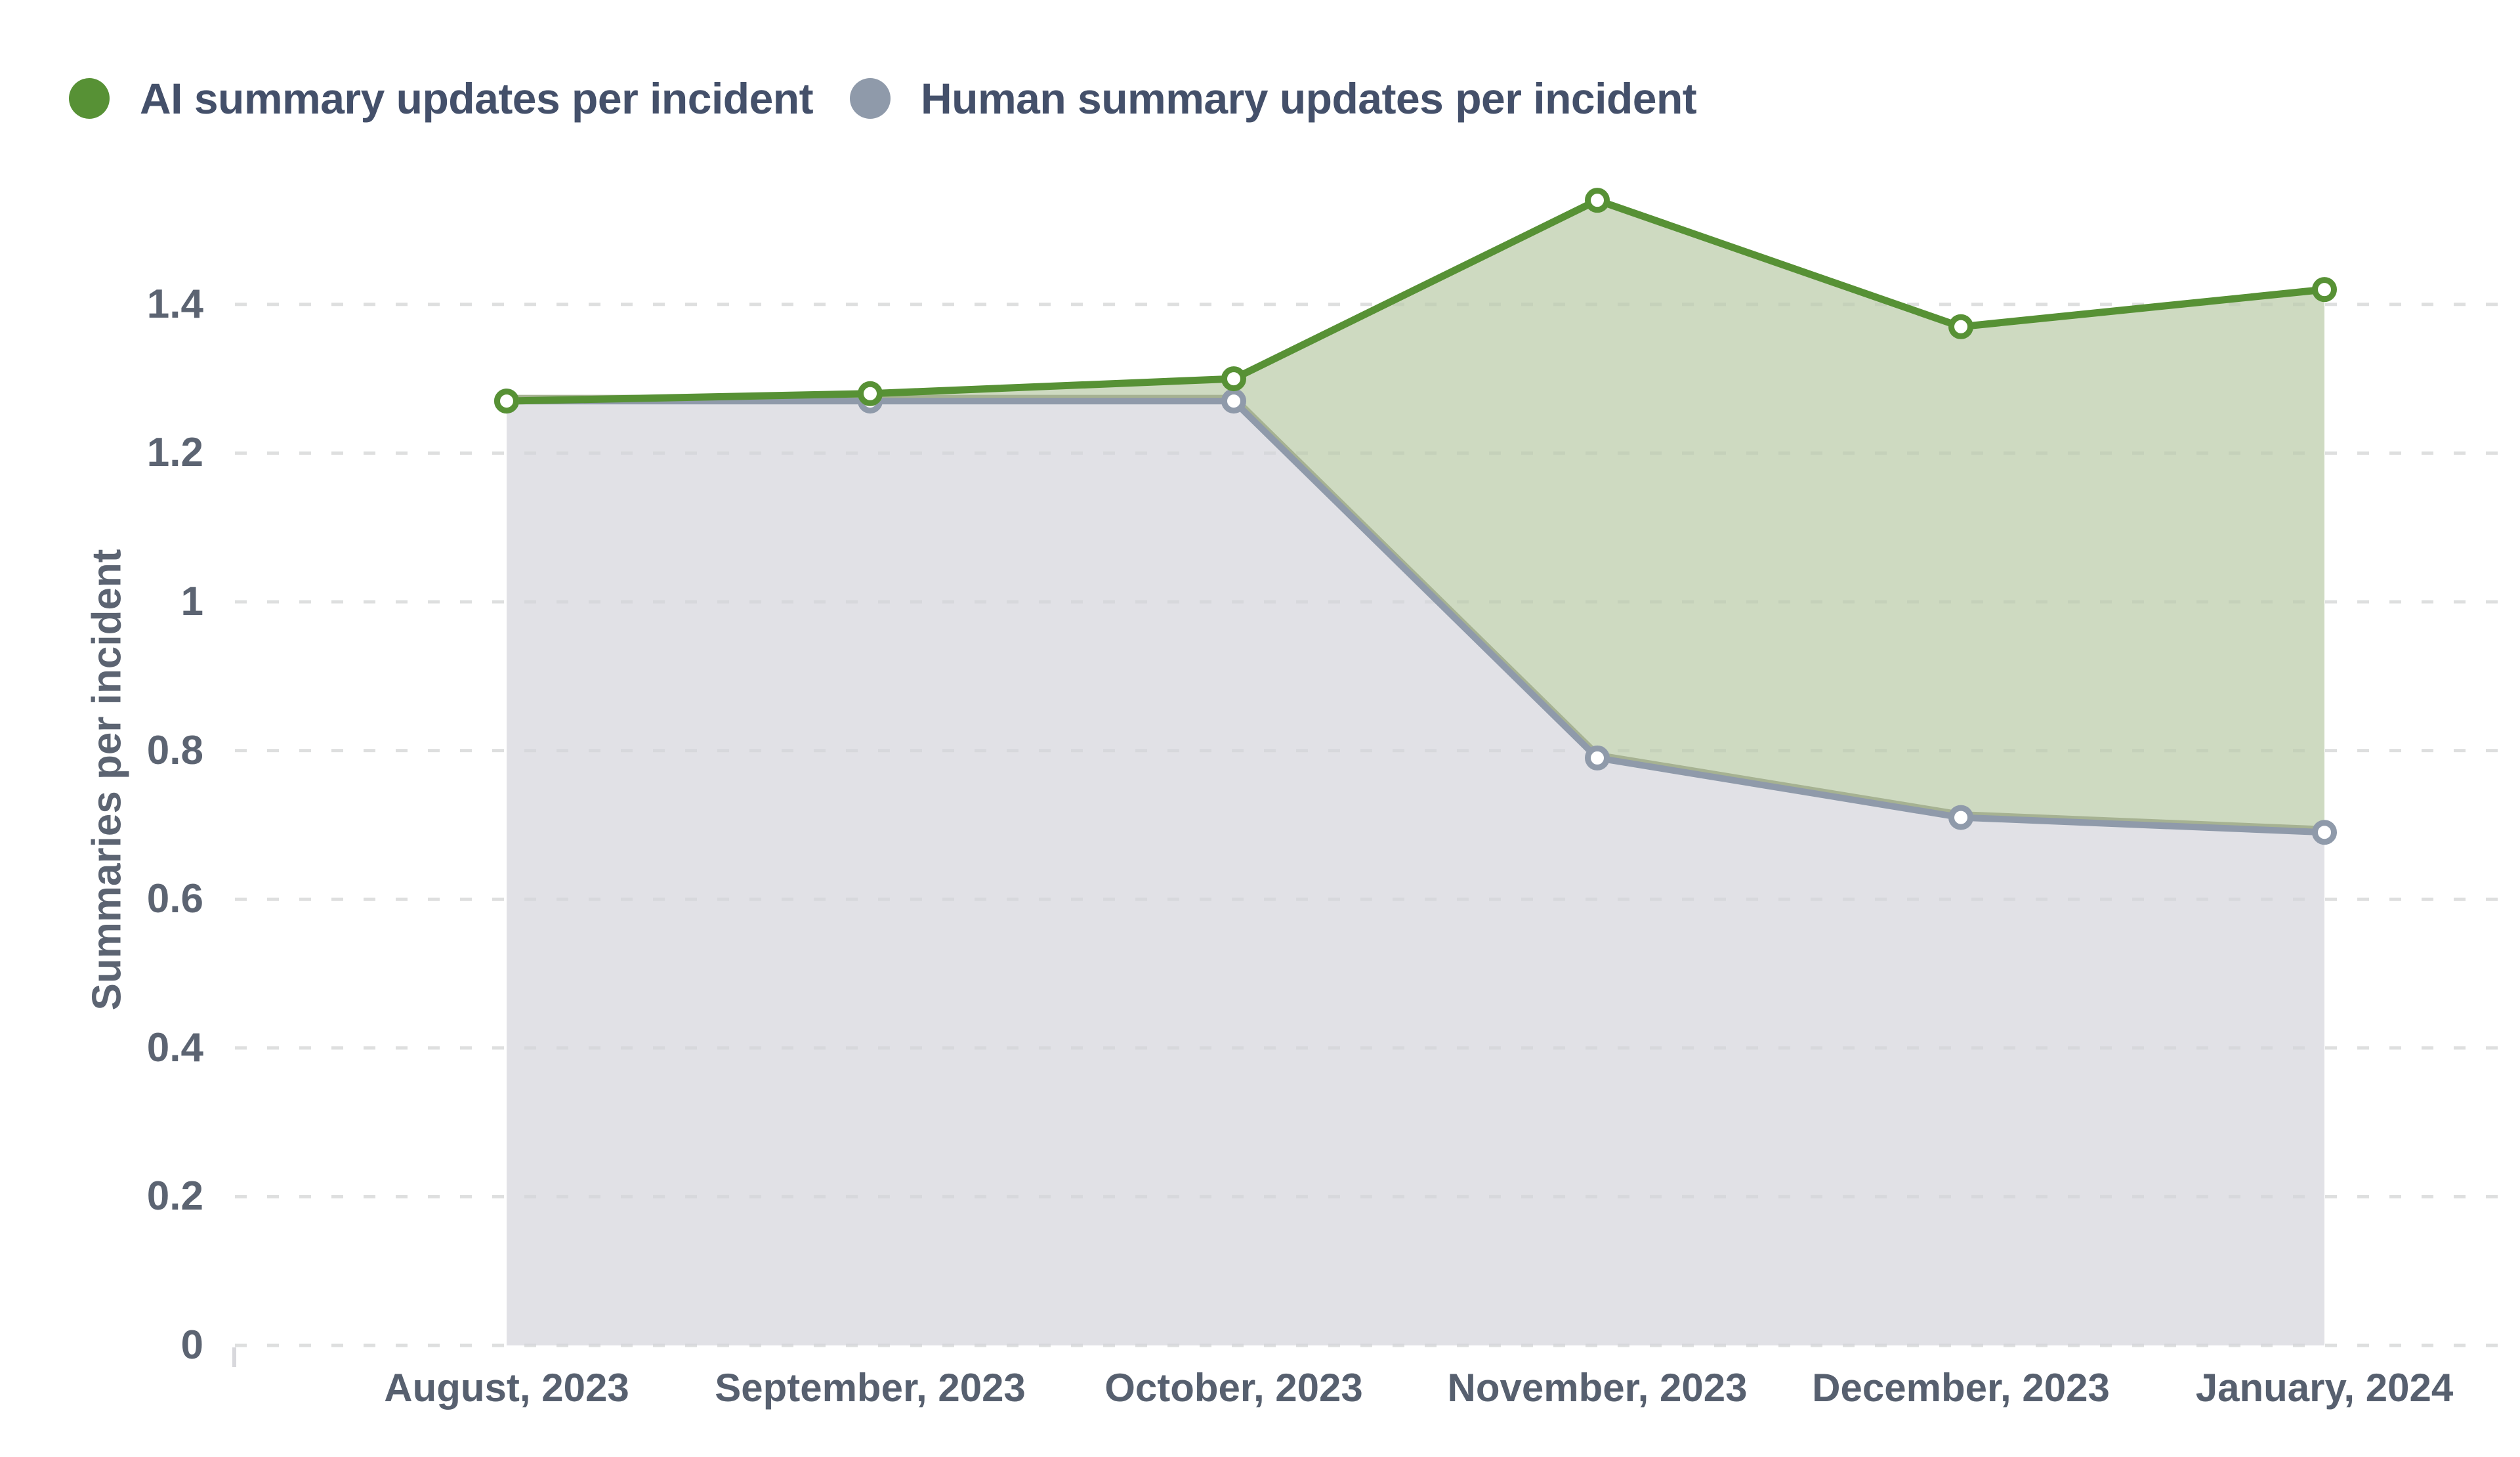 This screenshot has width=2520, height=1457. What do you see at coordinates (174, 1047) in the screenshot?
I see `y-tick-label: 0.4` at bounding box center [174, 1047].